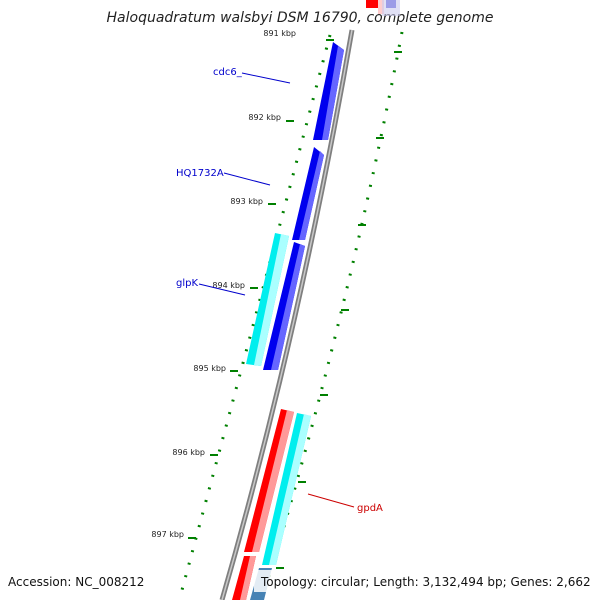 The width and height of the screenshot is (600, 600). Describe the element at coordinates (266, 78) in the screenshot. I see `cdc6-leader` at that location.